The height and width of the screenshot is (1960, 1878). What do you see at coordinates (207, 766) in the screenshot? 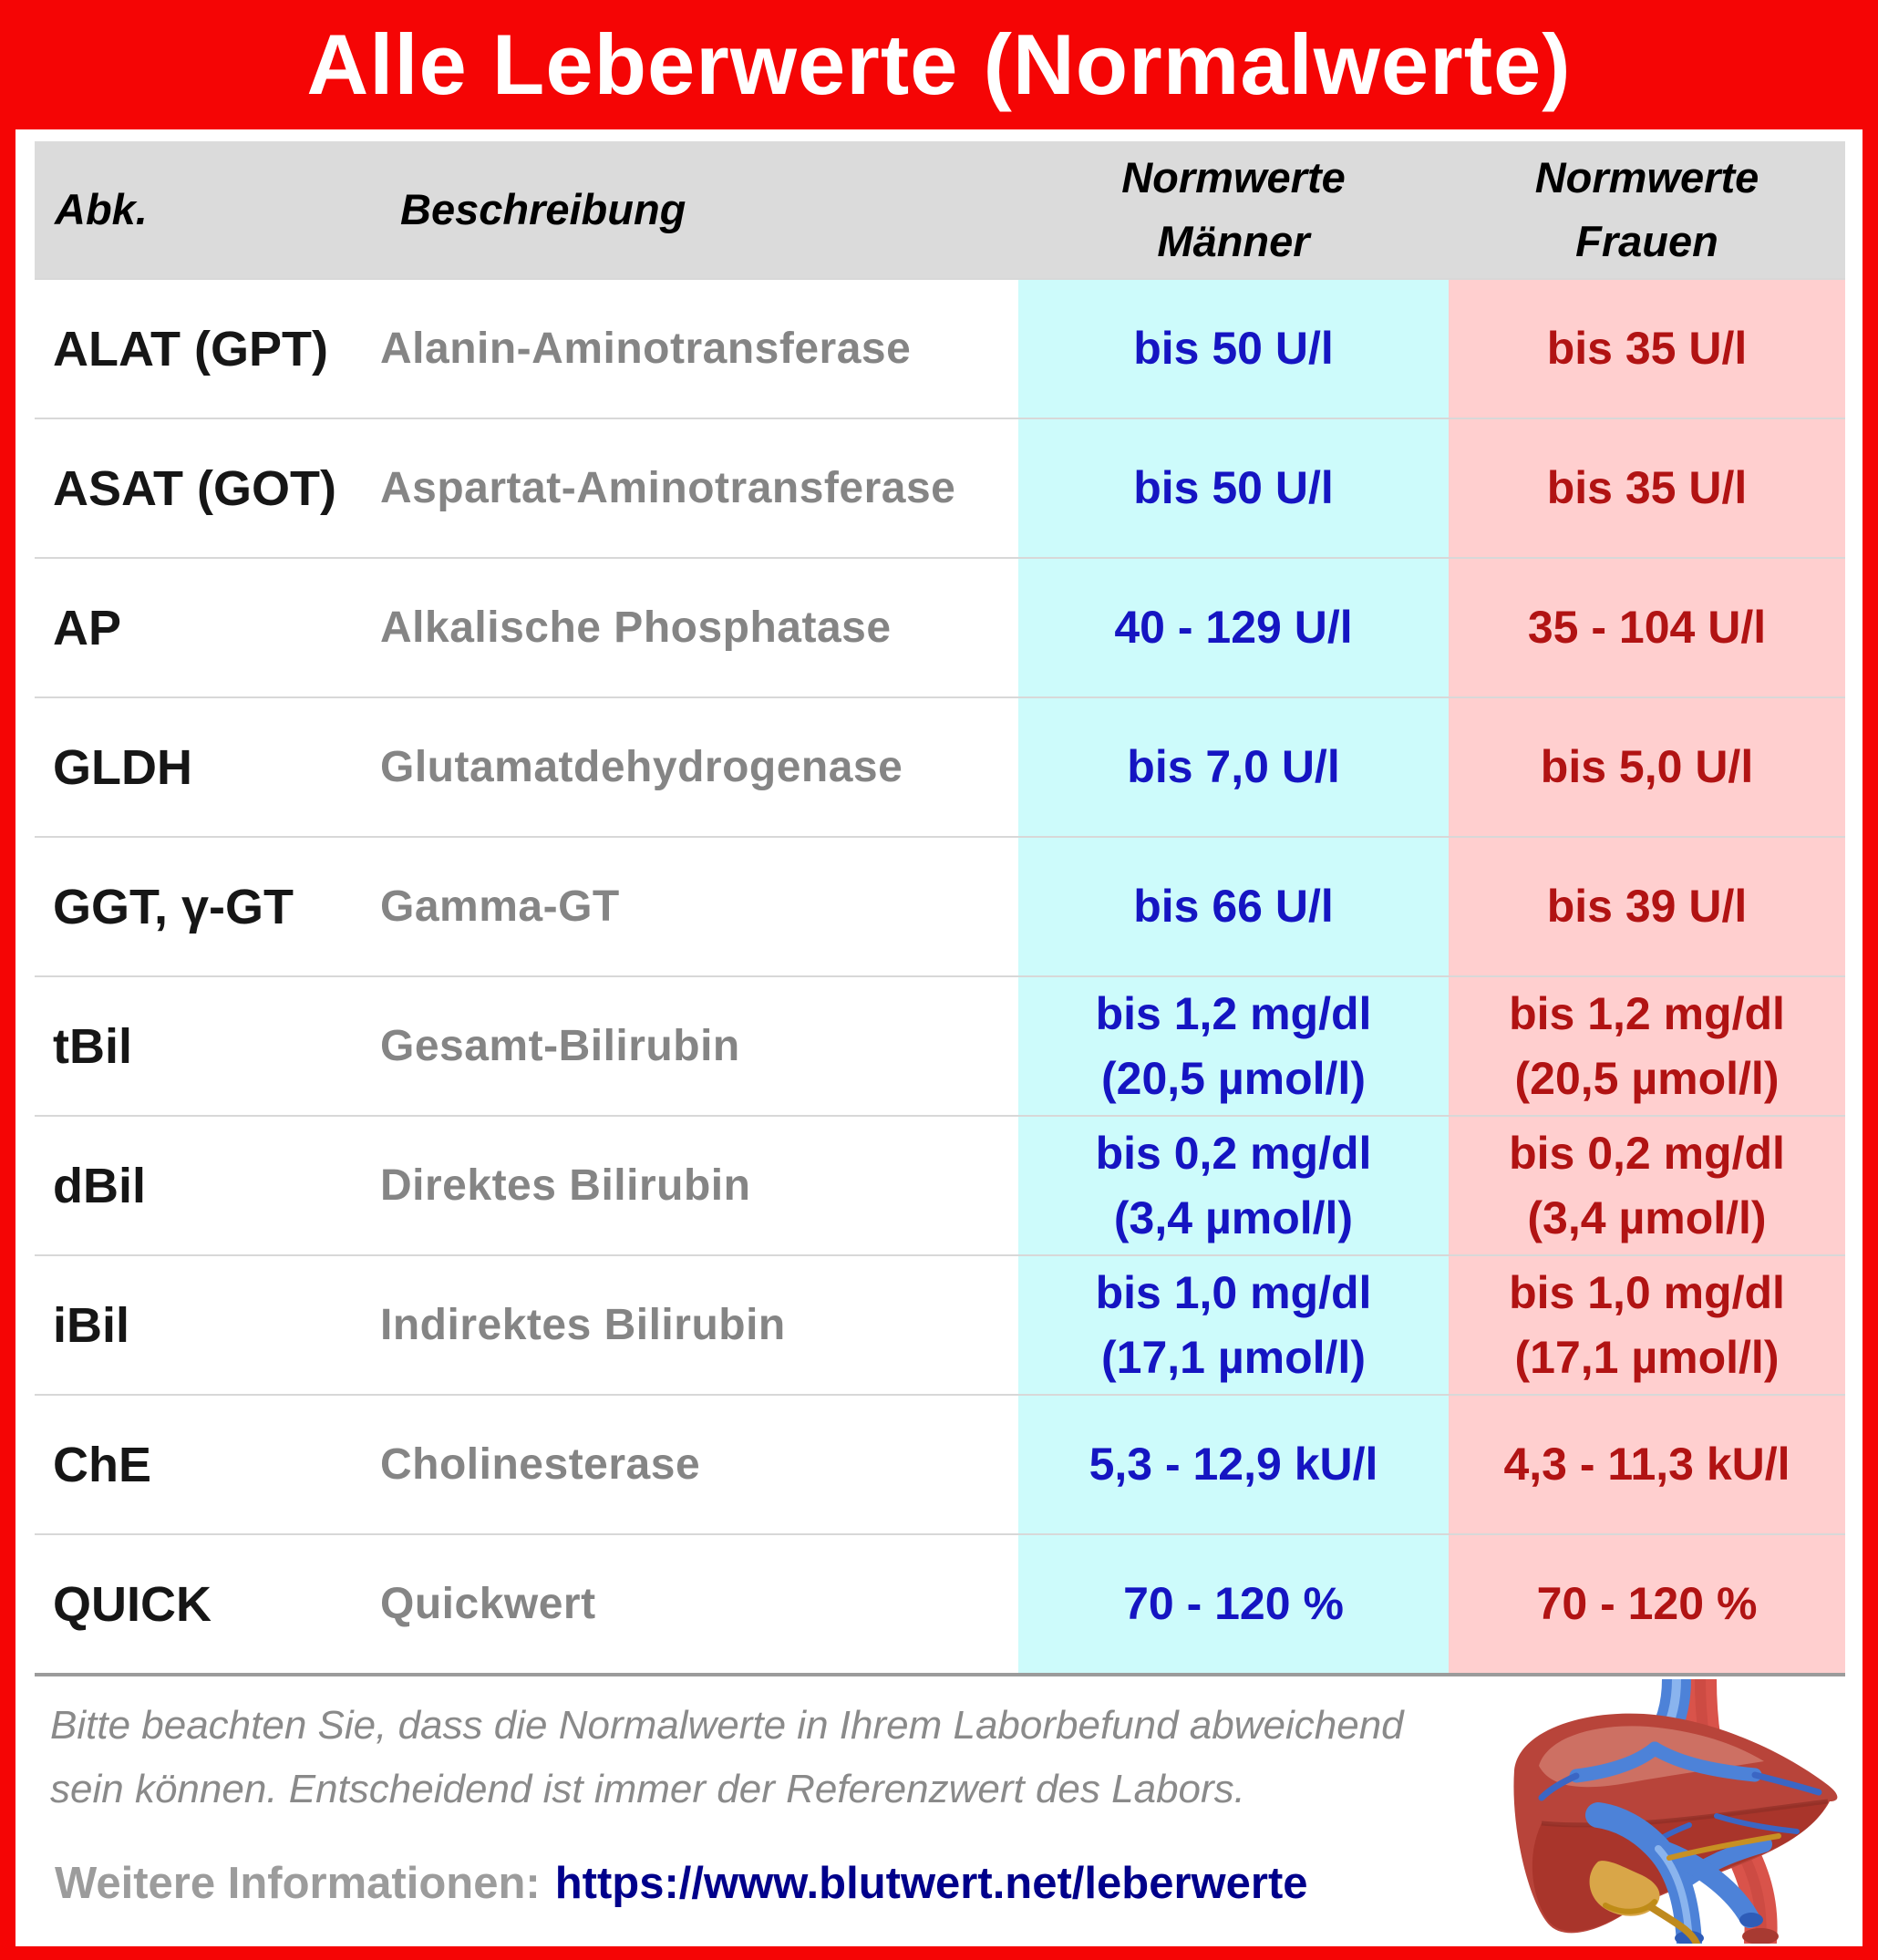
I see `cell-abk: GLDH` at bounding box center [207, 766].